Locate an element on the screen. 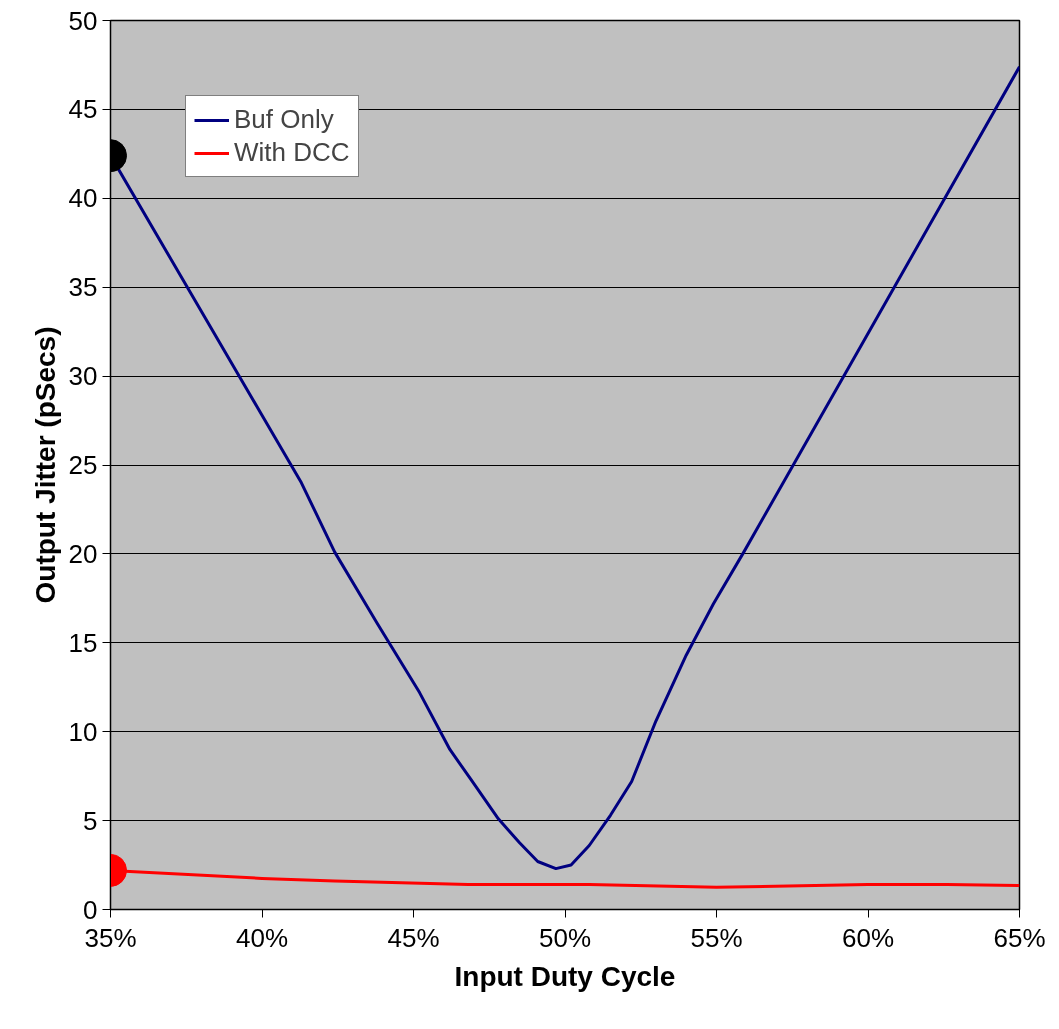 The image size is (1059, 1029). y-tick-label: 40 is located at coordinates (83, 198).